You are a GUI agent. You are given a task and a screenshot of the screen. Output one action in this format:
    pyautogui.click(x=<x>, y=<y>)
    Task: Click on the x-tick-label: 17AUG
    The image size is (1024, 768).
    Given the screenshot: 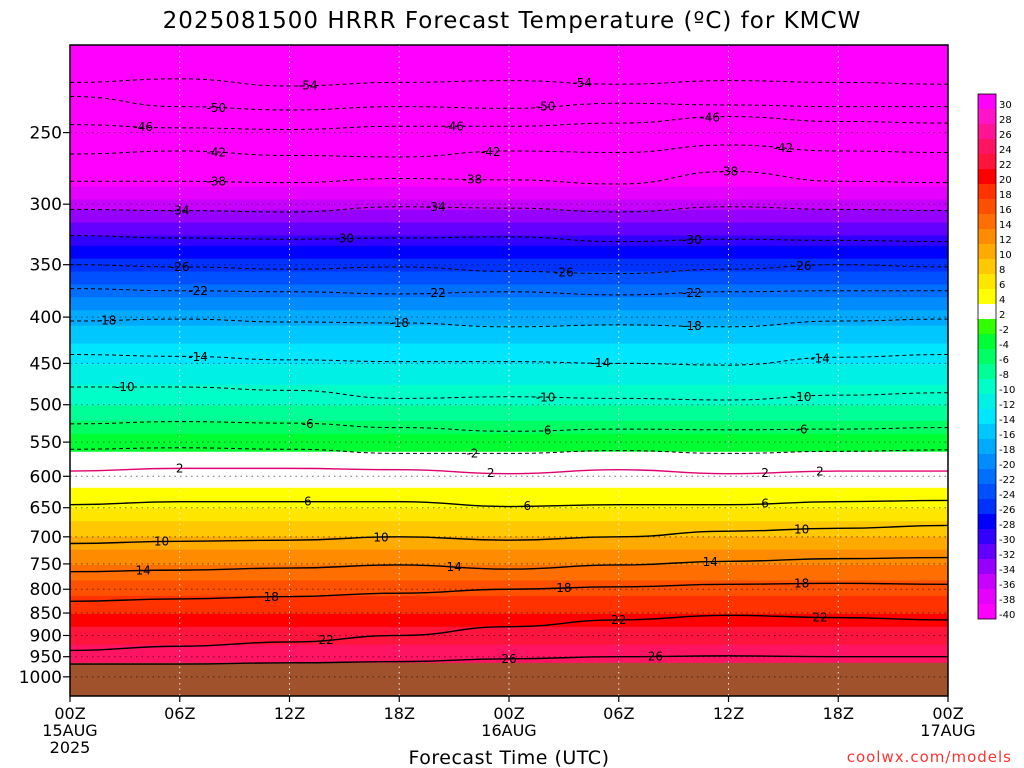 What is the action you would take?
    pyautogui.click(x=947, y=730)
    